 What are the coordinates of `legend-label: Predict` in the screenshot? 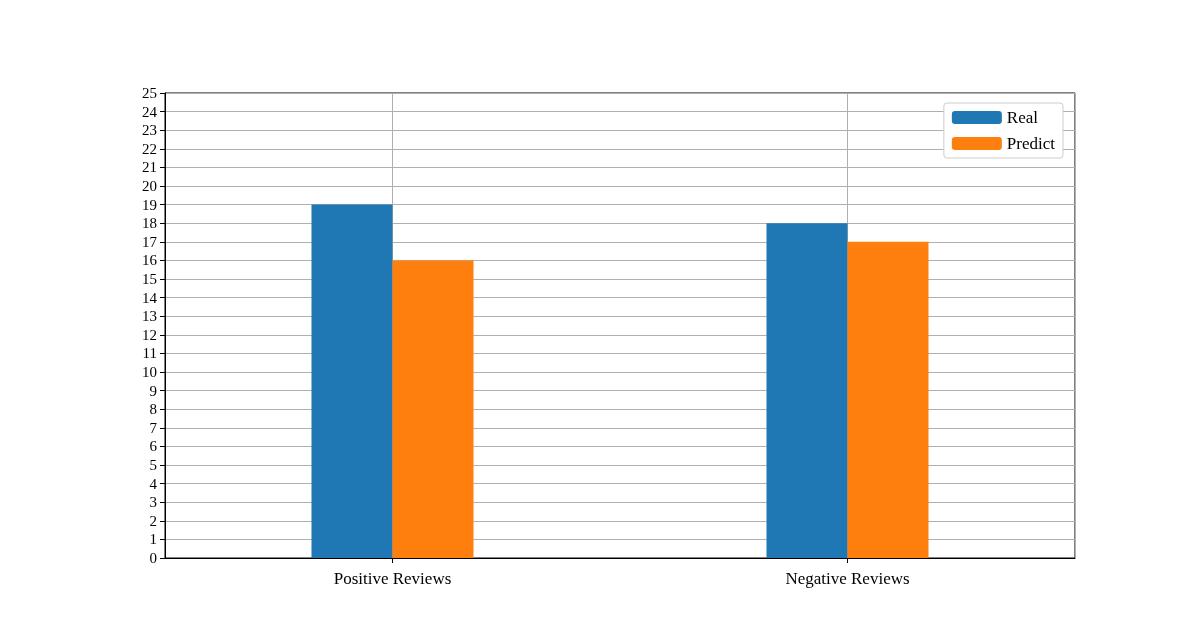 It's located at (1031, 143).